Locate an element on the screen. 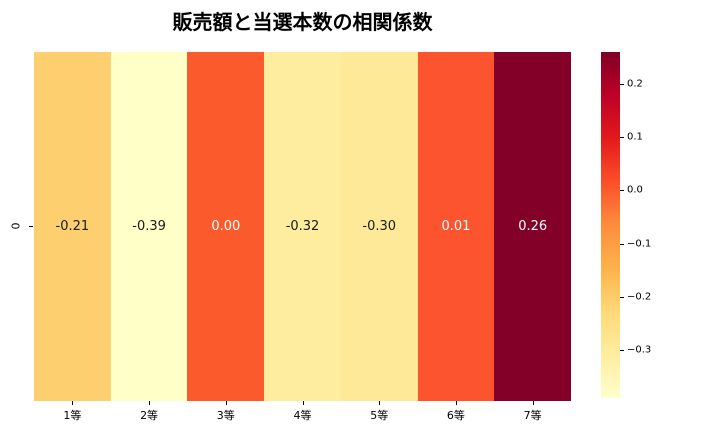 This screenshot has height=432, width=720. heatmap-cell: 0.26 is located at coordinates (533, 226).